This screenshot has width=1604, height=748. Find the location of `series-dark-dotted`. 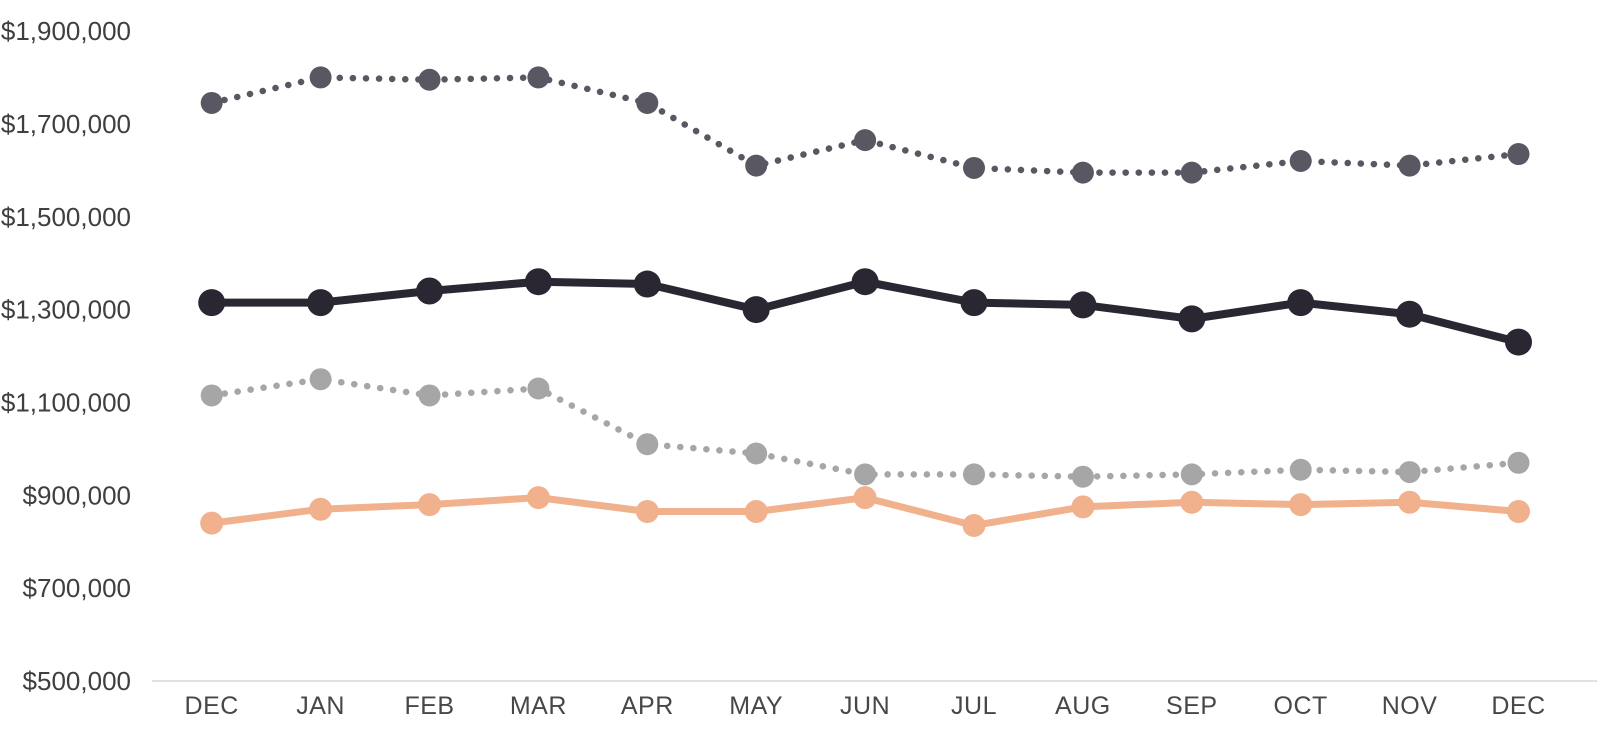

series-dark-dotted is located at coordinates (865, 125).